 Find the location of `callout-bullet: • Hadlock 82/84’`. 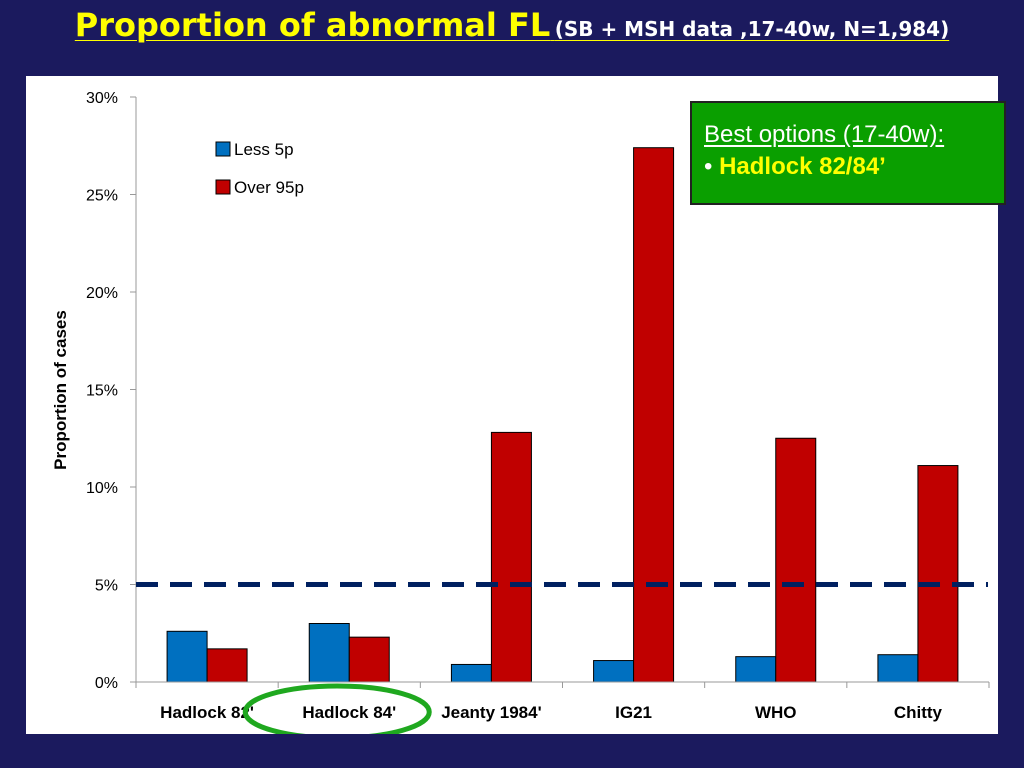

callout-bullet: • Hadlock 82/84’ is located at coordinates (854, 167).